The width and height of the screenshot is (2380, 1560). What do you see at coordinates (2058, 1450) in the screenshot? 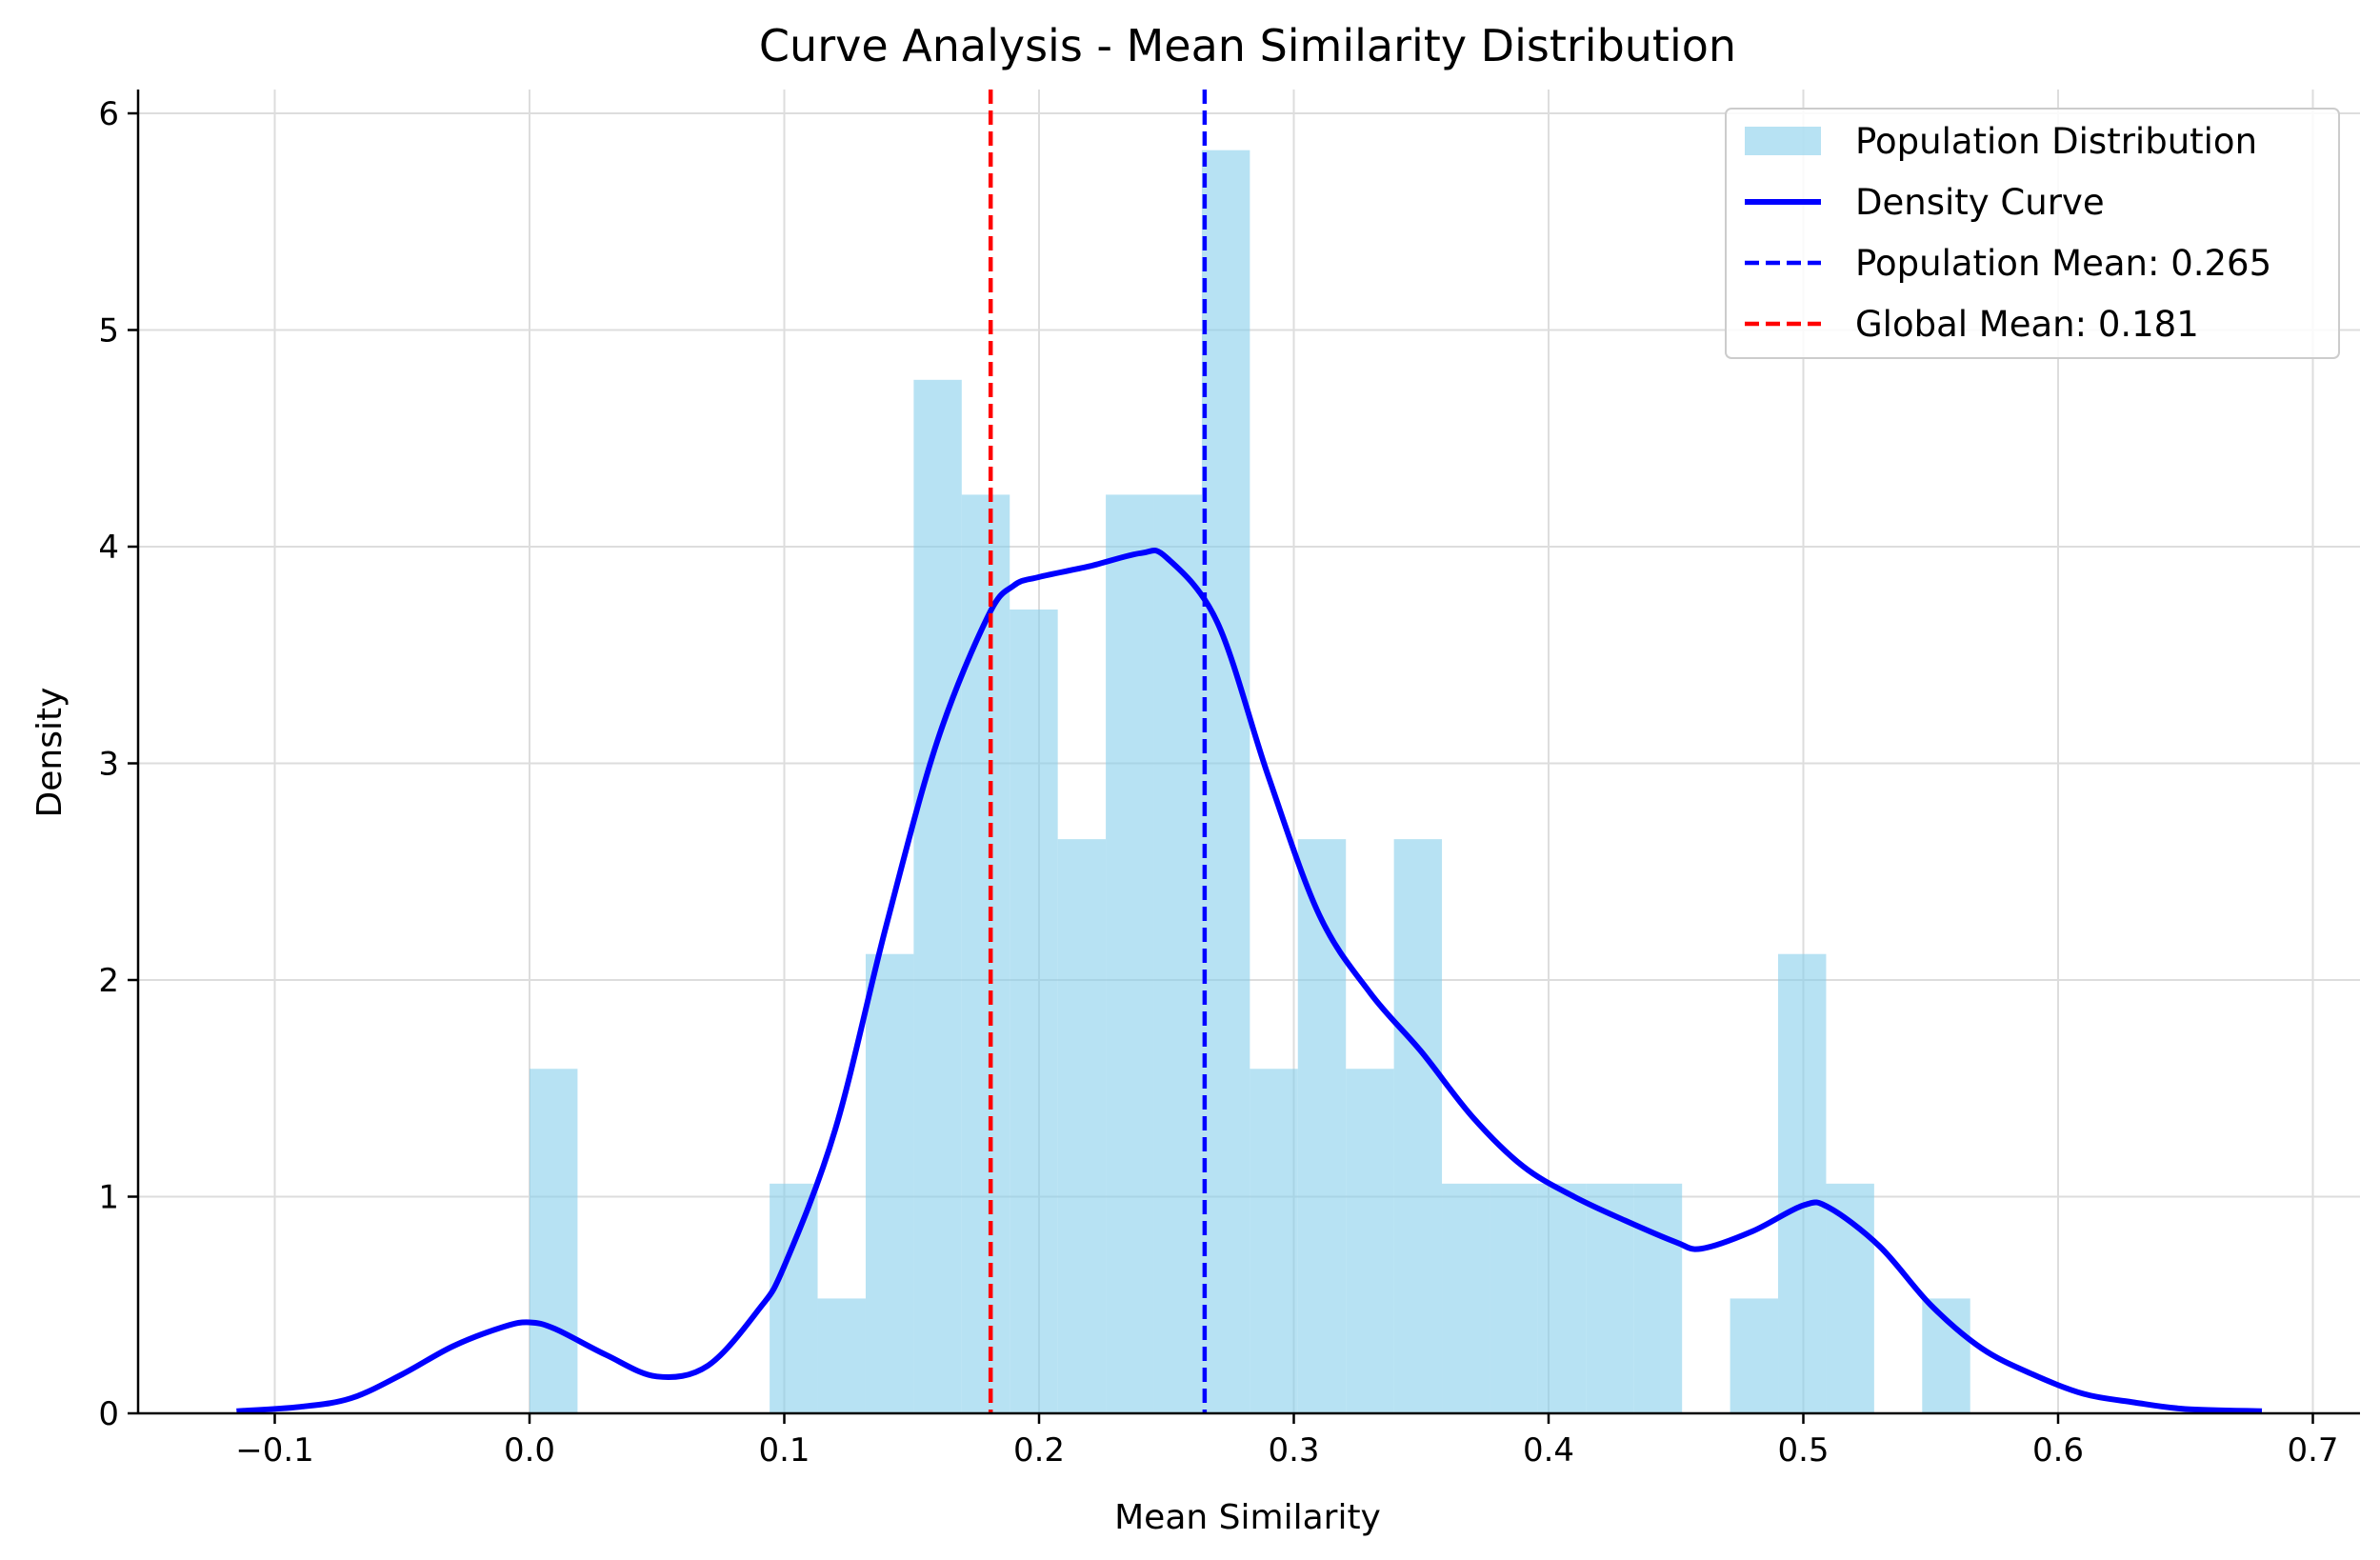
I see `x-tick-label: 0.6` at bounding box center [2058, 1450].